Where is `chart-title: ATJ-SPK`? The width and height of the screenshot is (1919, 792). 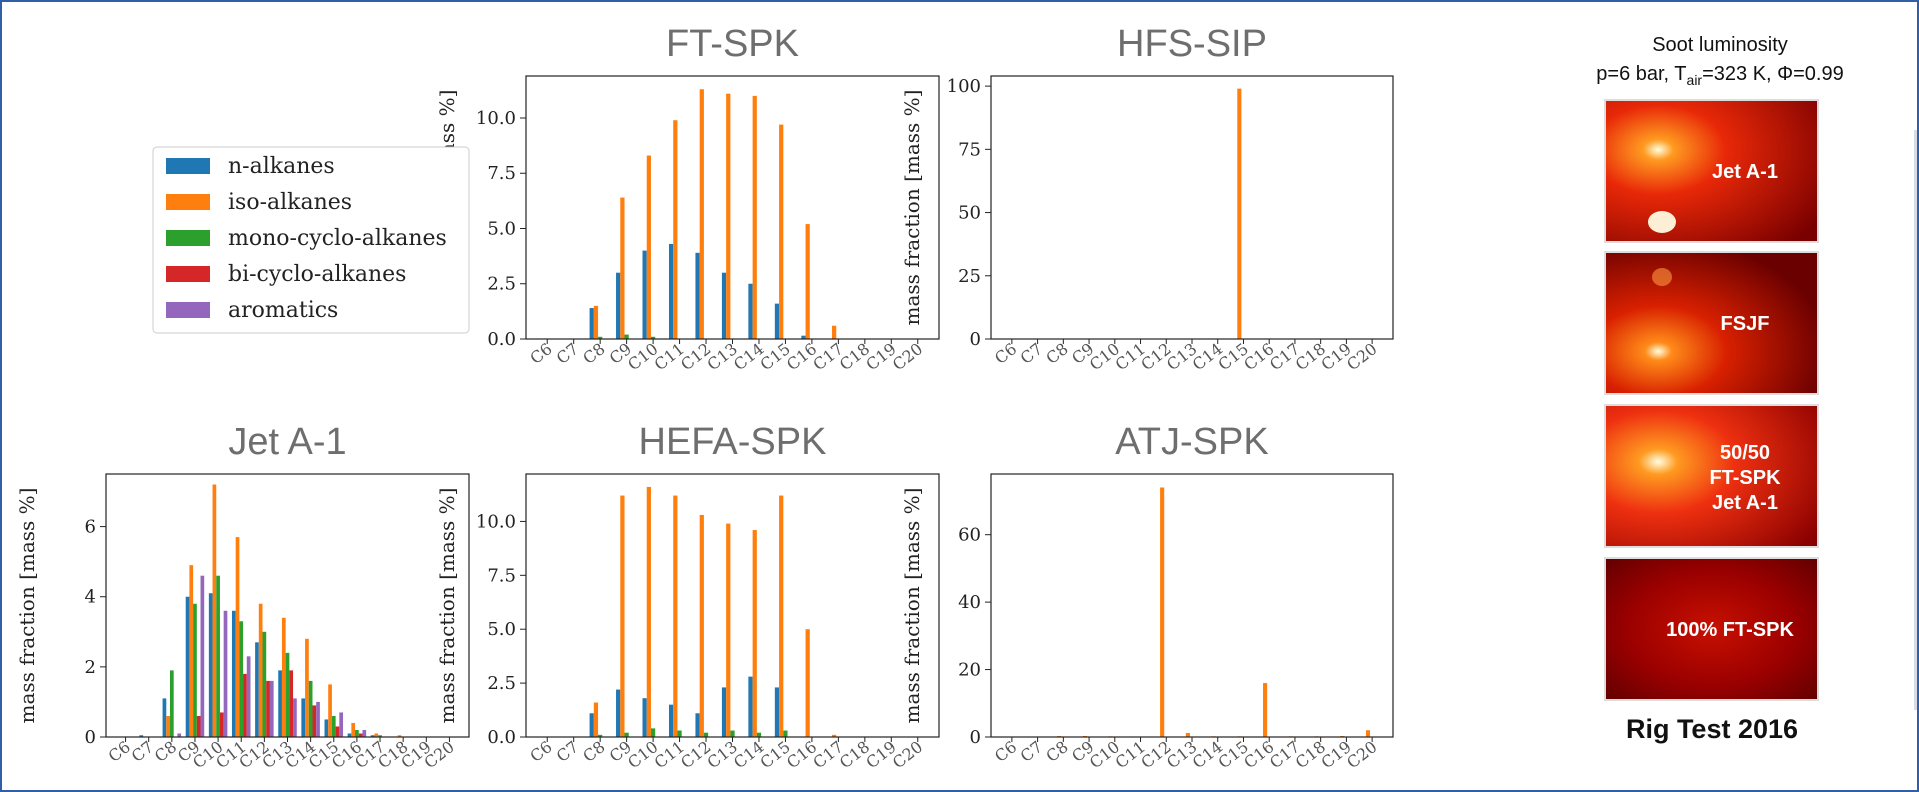 chart-title: ATJ-SPK is located at coordinates (1191, 442).